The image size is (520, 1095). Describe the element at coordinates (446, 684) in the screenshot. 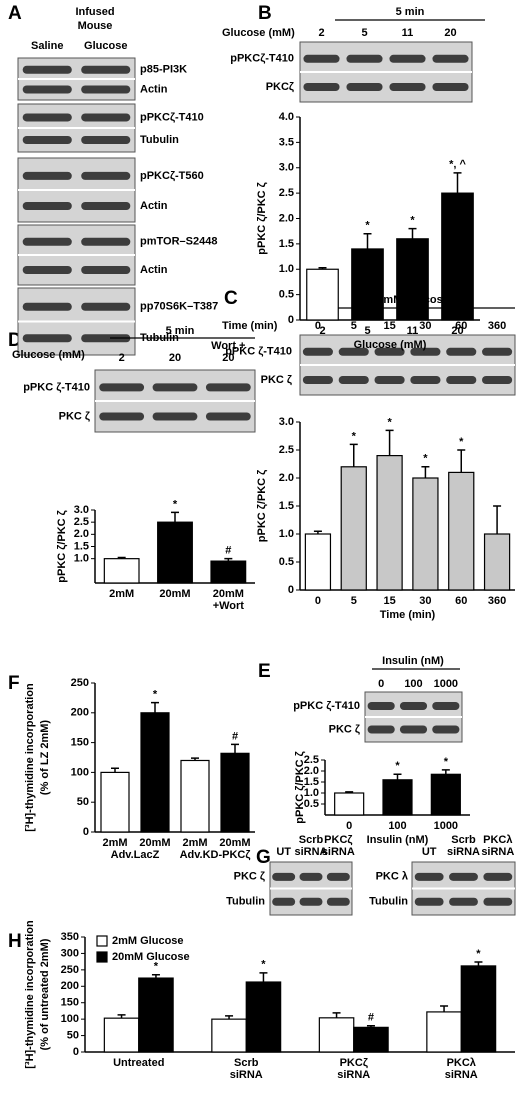

I see `lane-label: 1000` at that location.